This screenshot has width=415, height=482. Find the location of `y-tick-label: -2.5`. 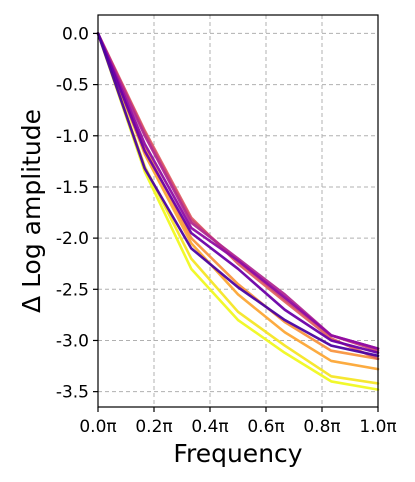

y-tick-label: -2.5 is located at coordinates (72, 290).